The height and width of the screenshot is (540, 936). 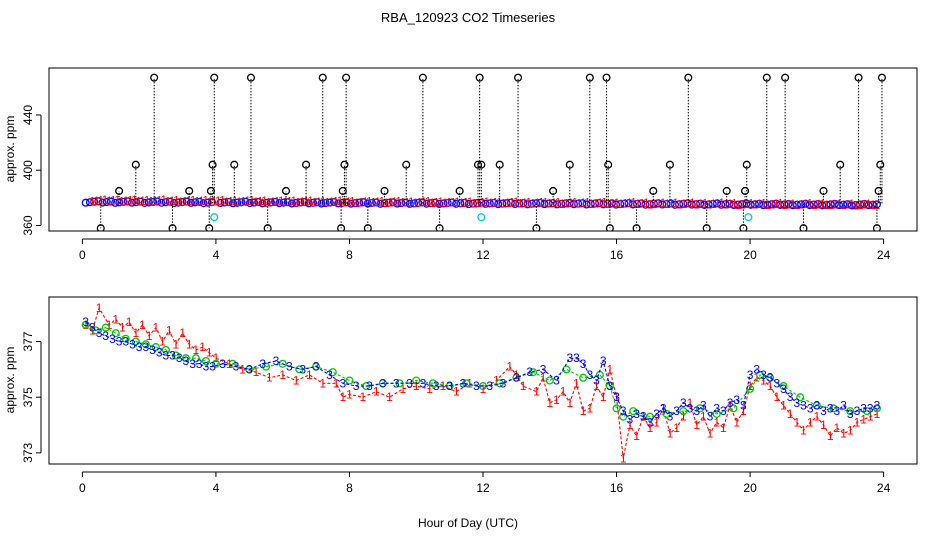 I want to click on top-x-tick-label: 16, so click(x=617, y=255).